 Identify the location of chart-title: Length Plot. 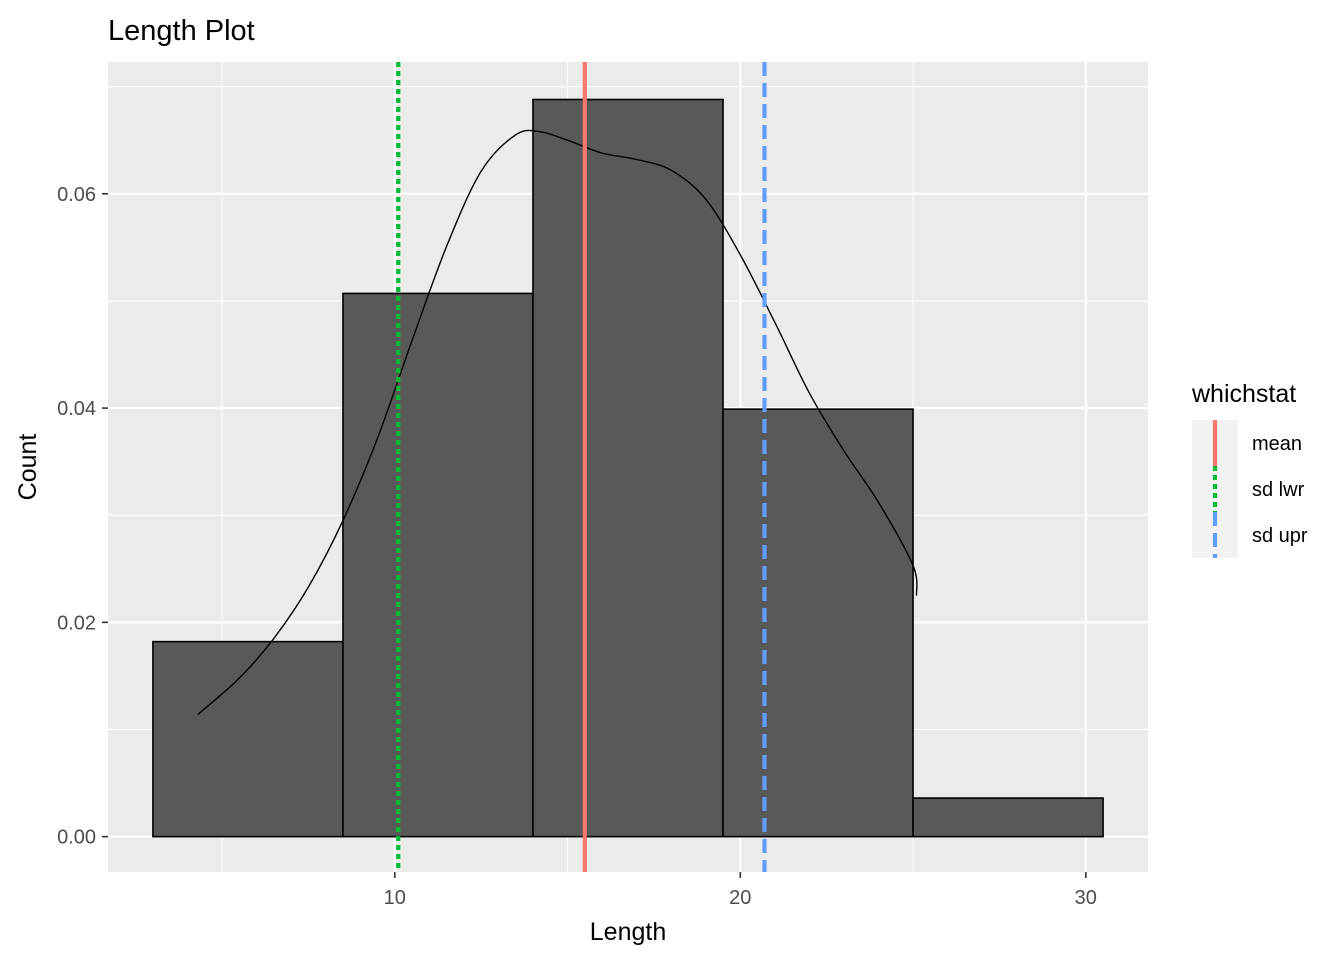
(181, 31).